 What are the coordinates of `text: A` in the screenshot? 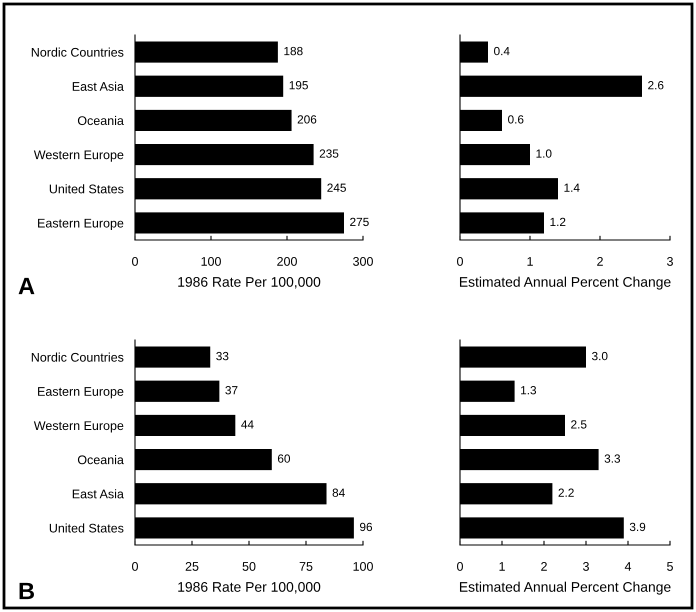 It's located at (26, 286).